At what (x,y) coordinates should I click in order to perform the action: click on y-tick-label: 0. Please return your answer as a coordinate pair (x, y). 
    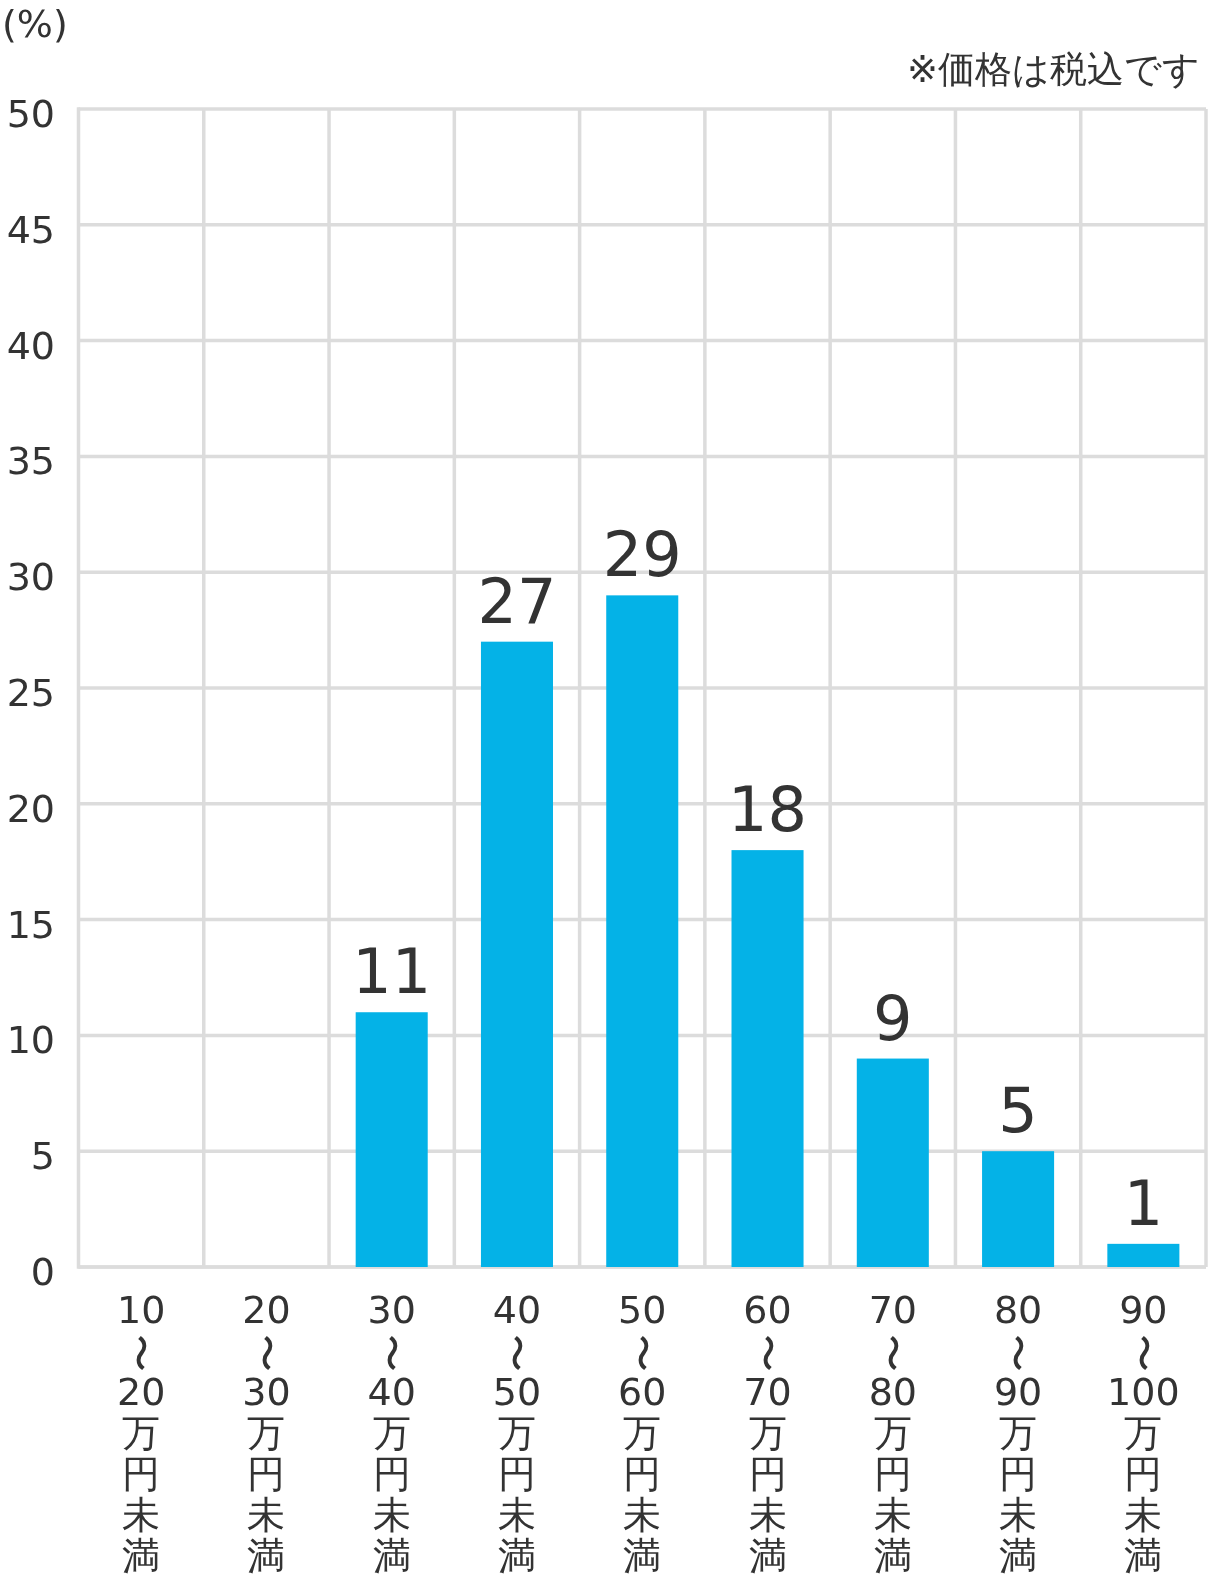
    Looking at the image, I should click on (42, 1272).